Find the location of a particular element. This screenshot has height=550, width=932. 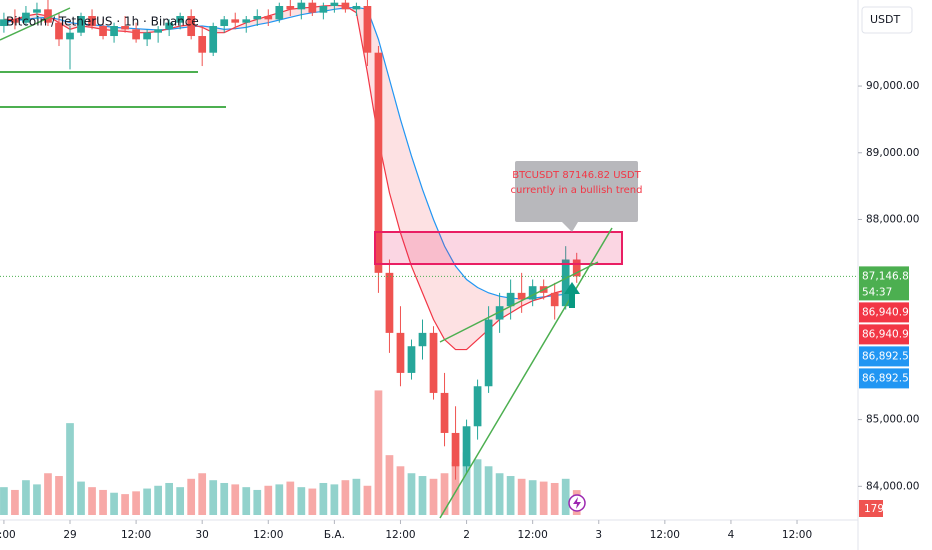

wedge-line is located at coordinates (526, 373).